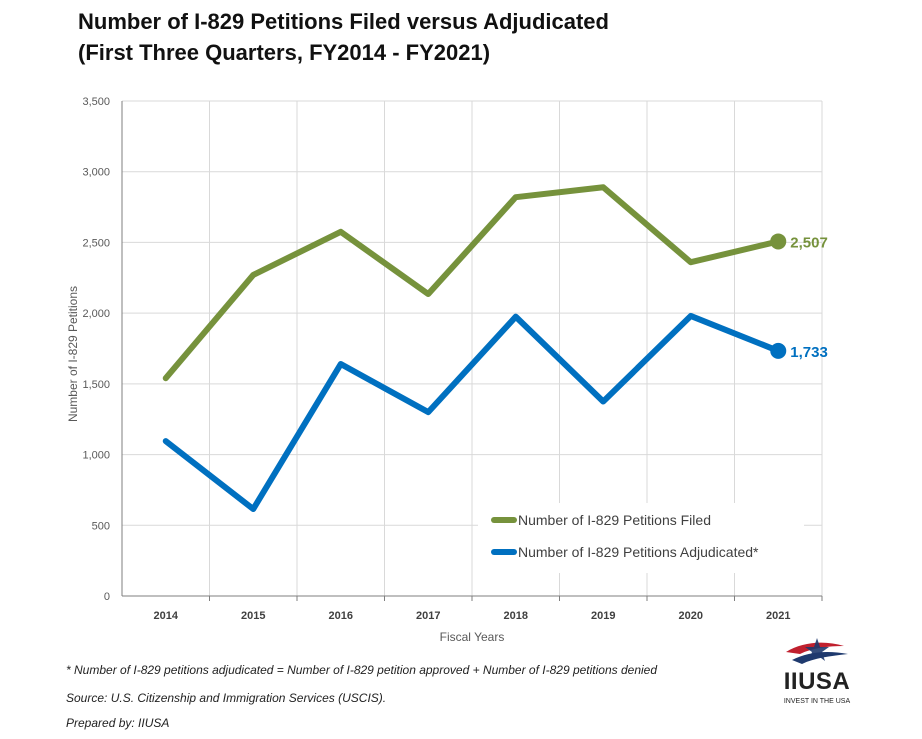 The width and height of the screenshot is (922, 739). I want to click on legend-label-2: Number of I-829 Petitions Adjudicated*, so click(638, 552).